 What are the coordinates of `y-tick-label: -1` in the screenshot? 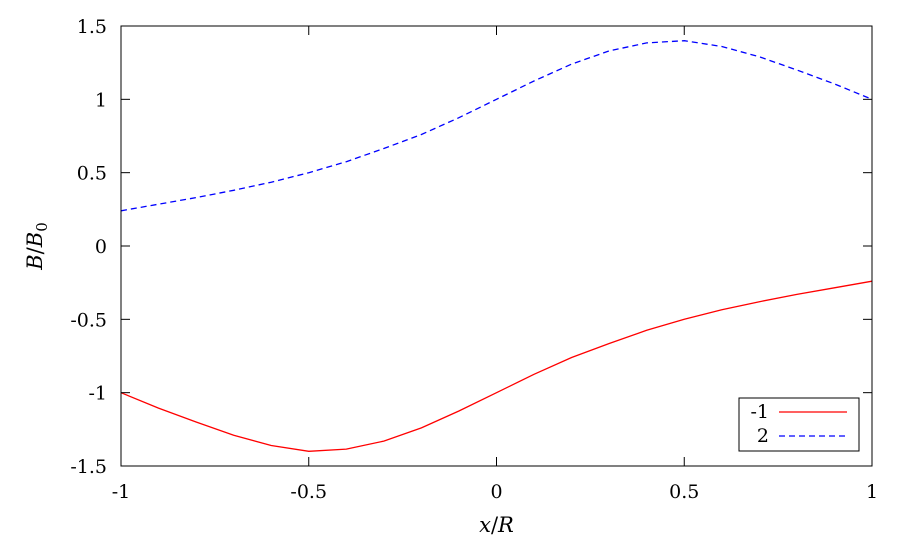 It's located at (97, 394).